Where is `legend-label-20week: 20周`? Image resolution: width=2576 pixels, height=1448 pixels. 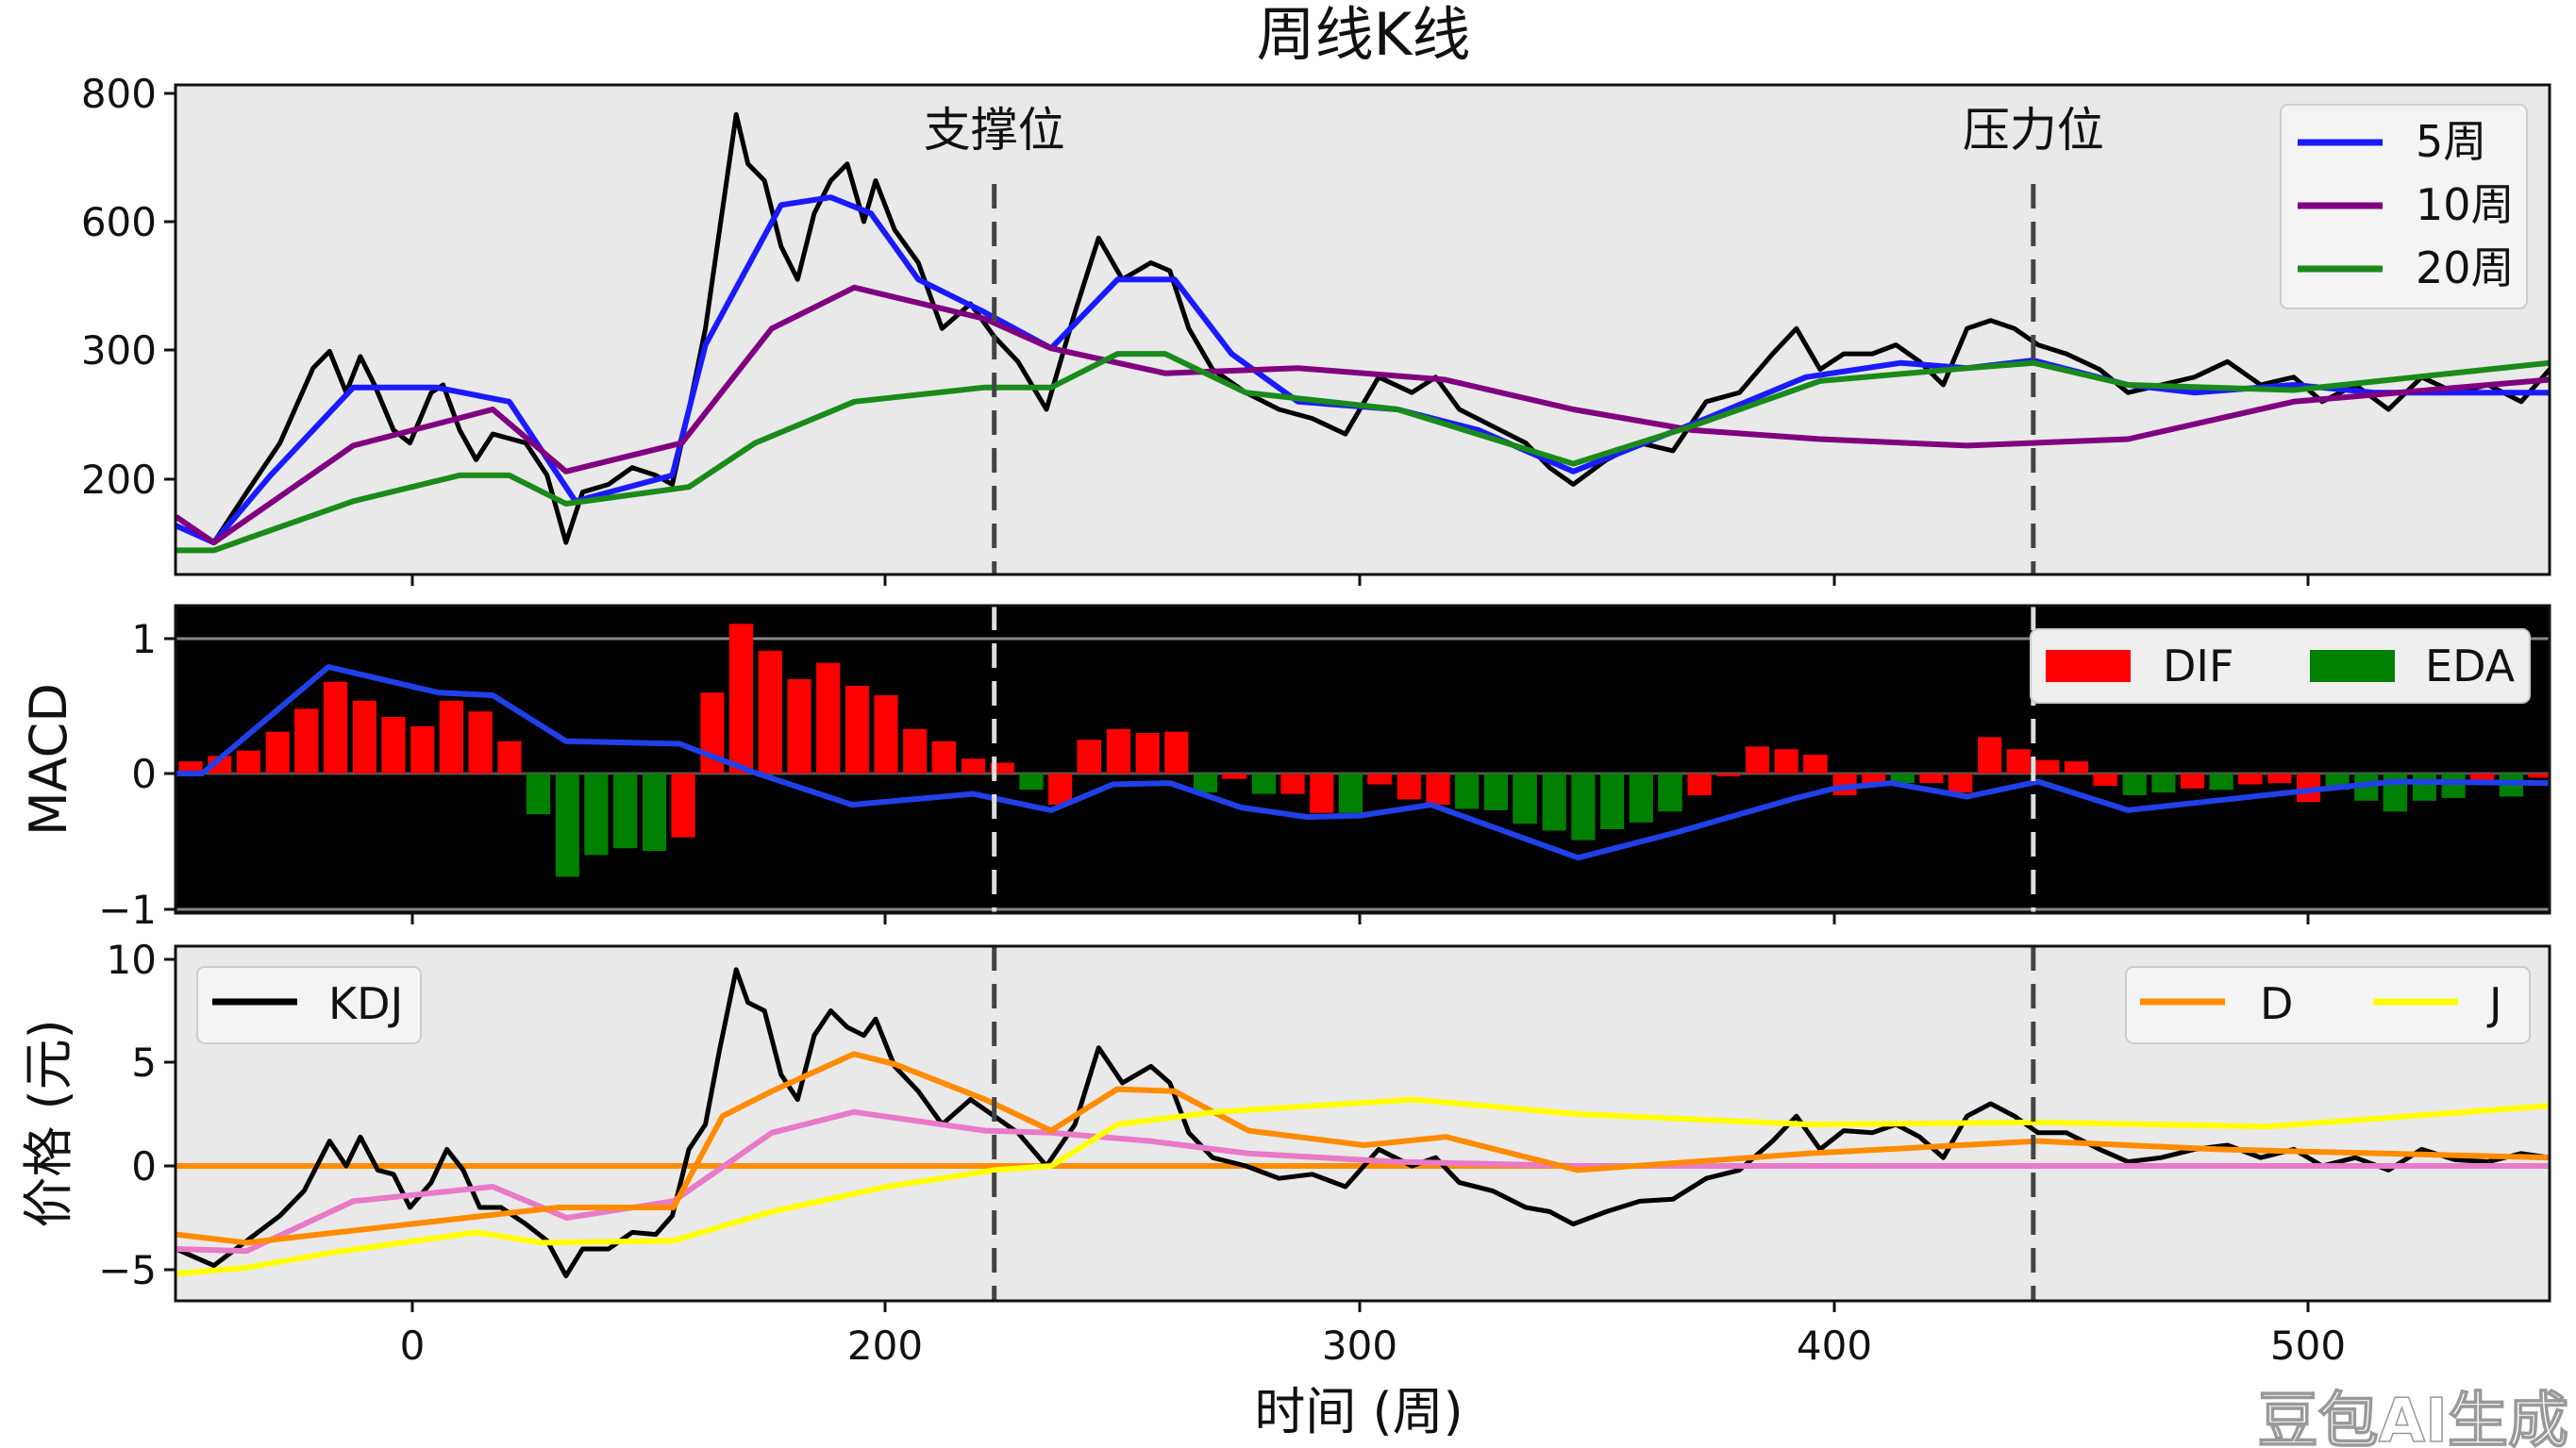 legend-label-20week: 20周 is located at coordinates (2465, 267).